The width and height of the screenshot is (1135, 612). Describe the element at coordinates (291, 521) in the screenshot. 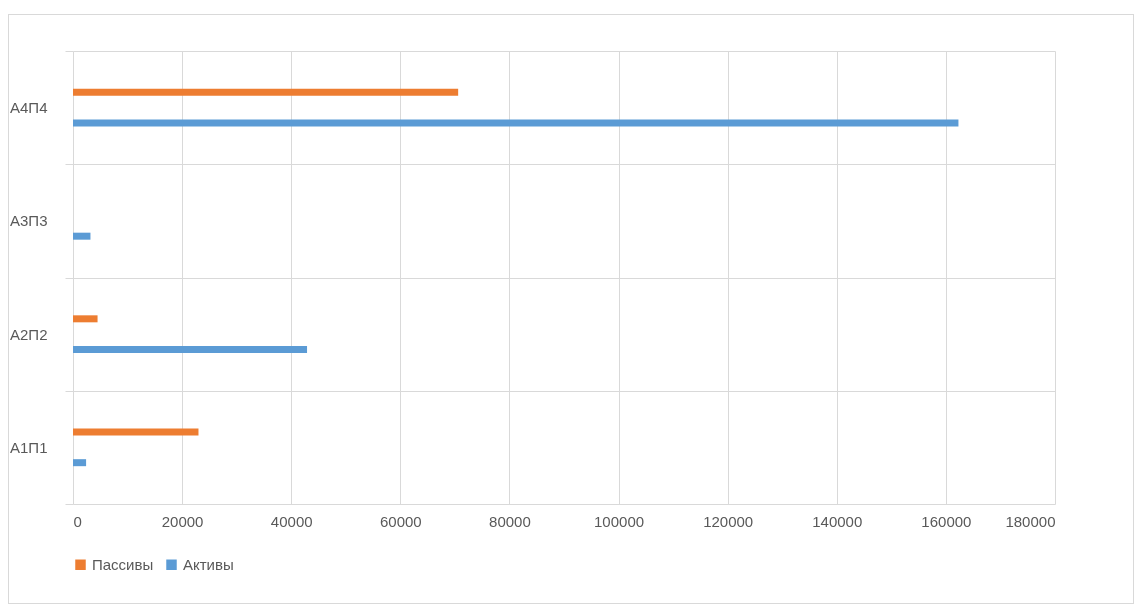

I see `x-tick-label: 40000` at that location.